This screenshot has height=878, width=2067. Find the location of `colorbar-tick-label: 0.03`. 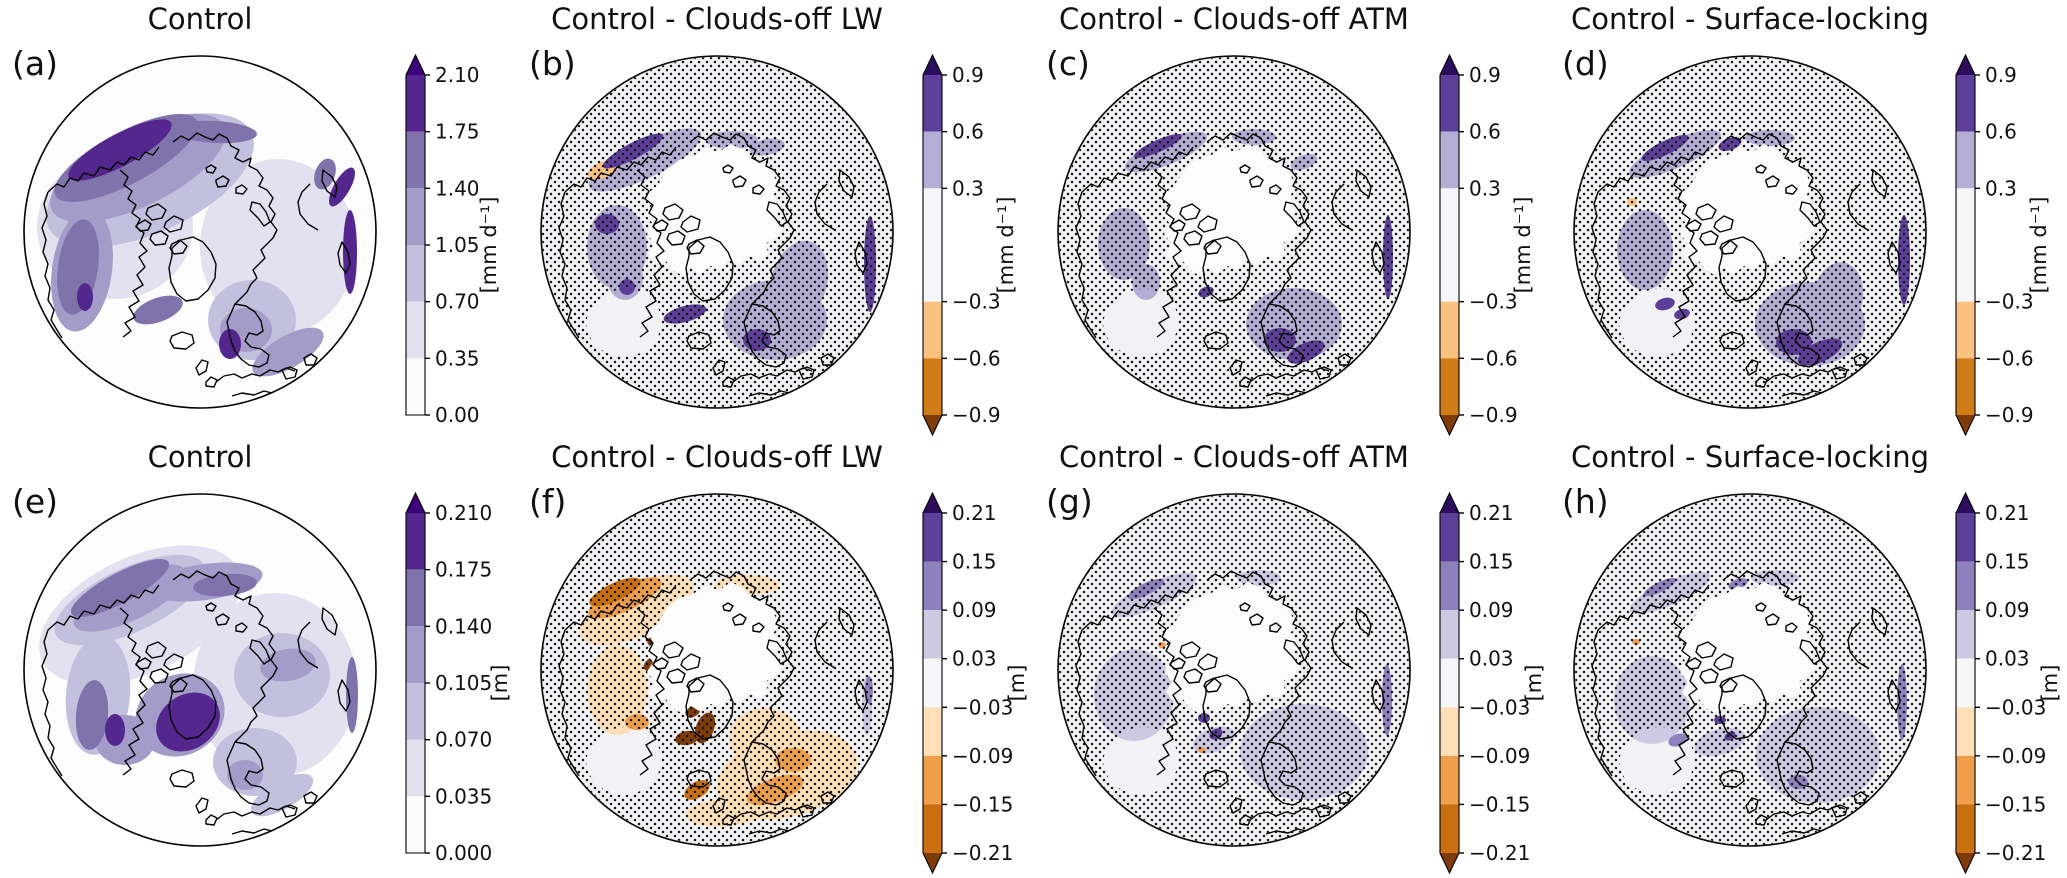

colorbar-tick-label: 0.03 is located at coordinates (2007, 659).